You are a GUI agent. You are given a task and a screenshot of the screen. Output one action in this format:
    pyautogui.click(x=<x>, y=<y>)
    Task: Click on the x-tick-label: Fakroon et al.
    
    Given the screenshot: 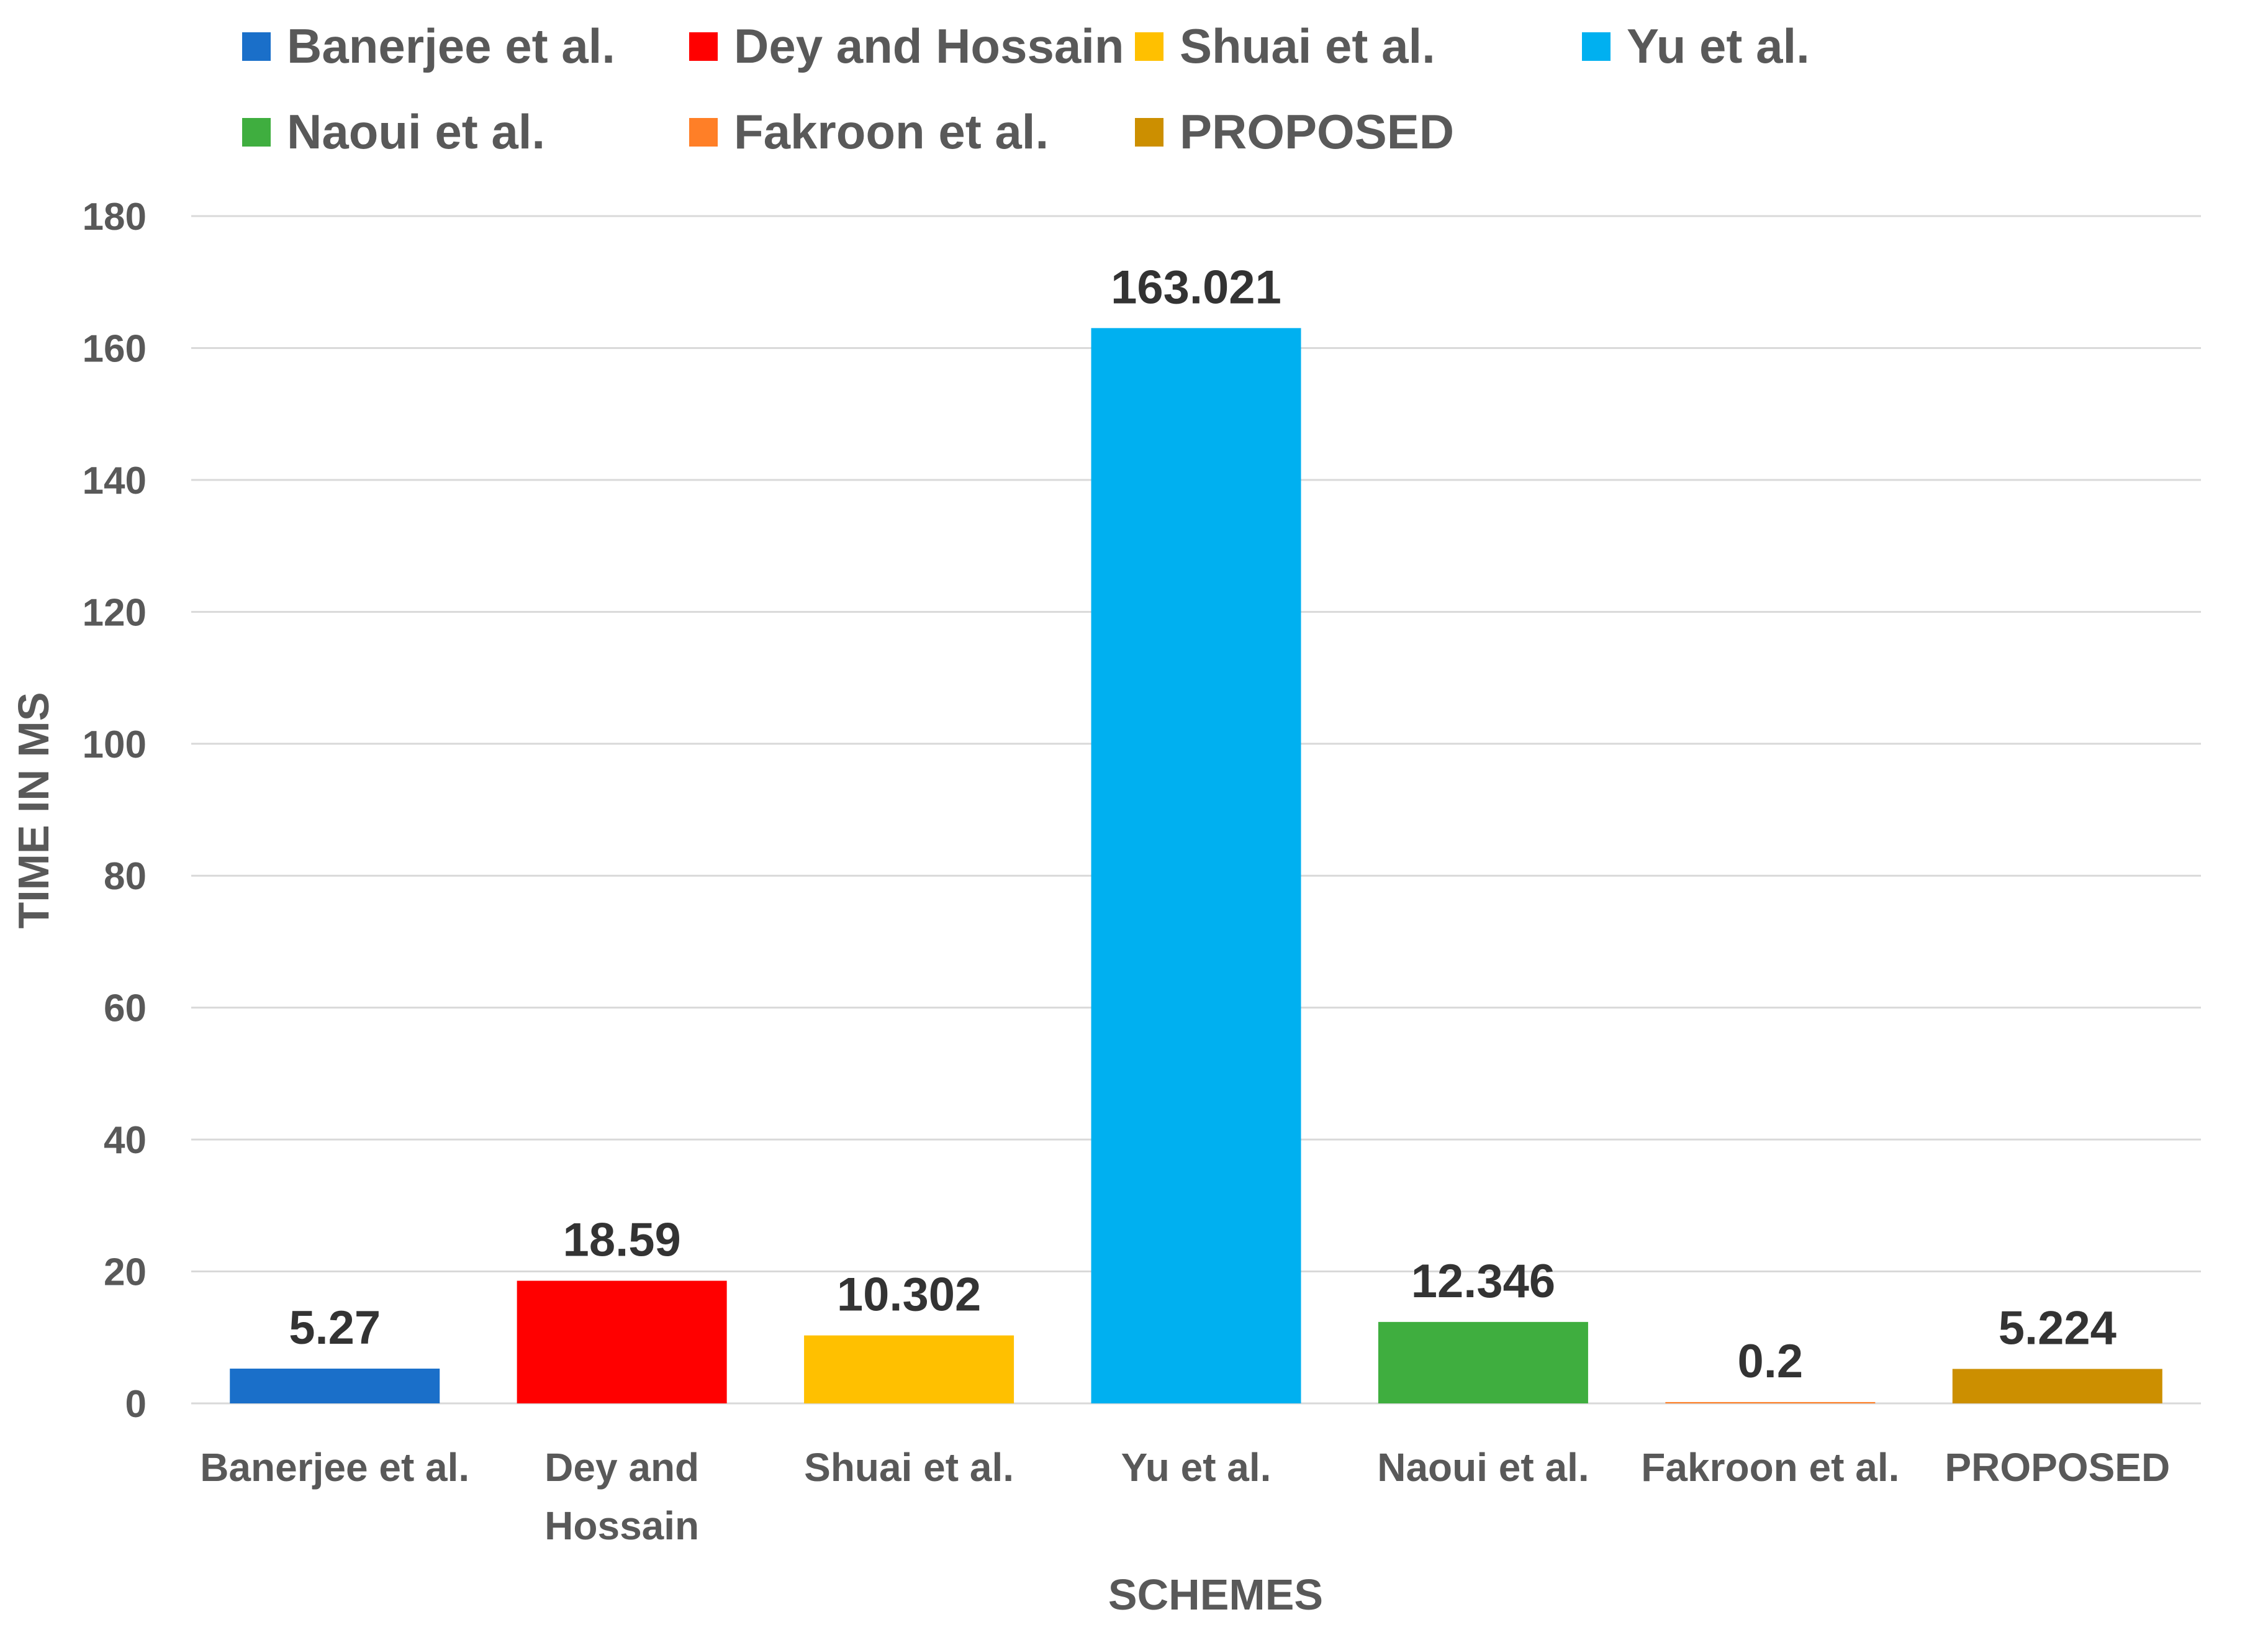 What is the action you would take?
    pyautogui.click(x=1770, y=1467)
    